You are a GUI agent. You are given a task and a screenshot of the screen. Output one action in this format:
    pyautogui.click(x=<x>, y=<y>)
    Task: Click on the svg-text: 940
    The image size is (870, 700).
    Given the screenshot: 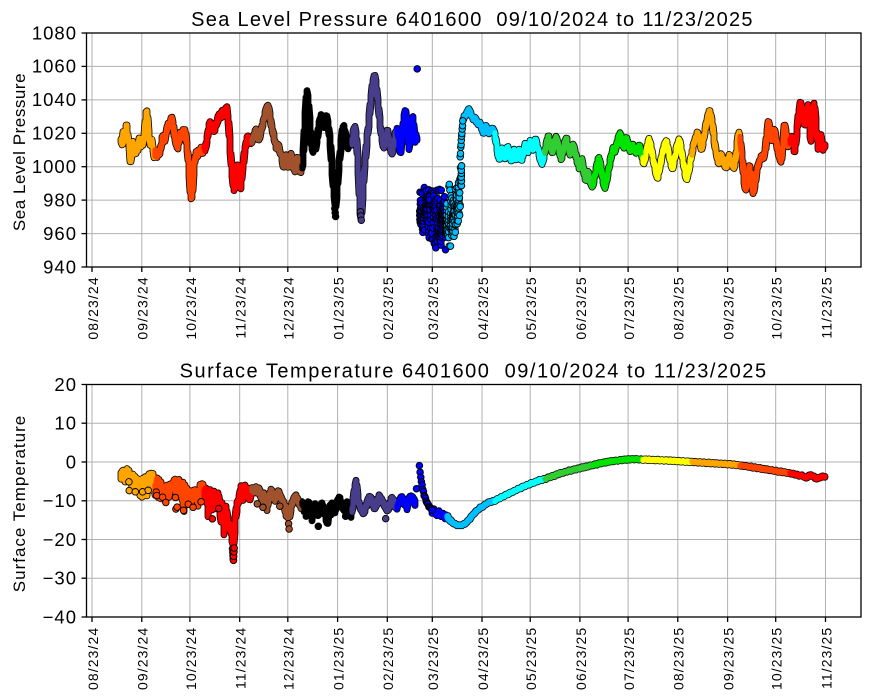 What is the action you would take?
    pyautogui.click(x=60, y=266)
    